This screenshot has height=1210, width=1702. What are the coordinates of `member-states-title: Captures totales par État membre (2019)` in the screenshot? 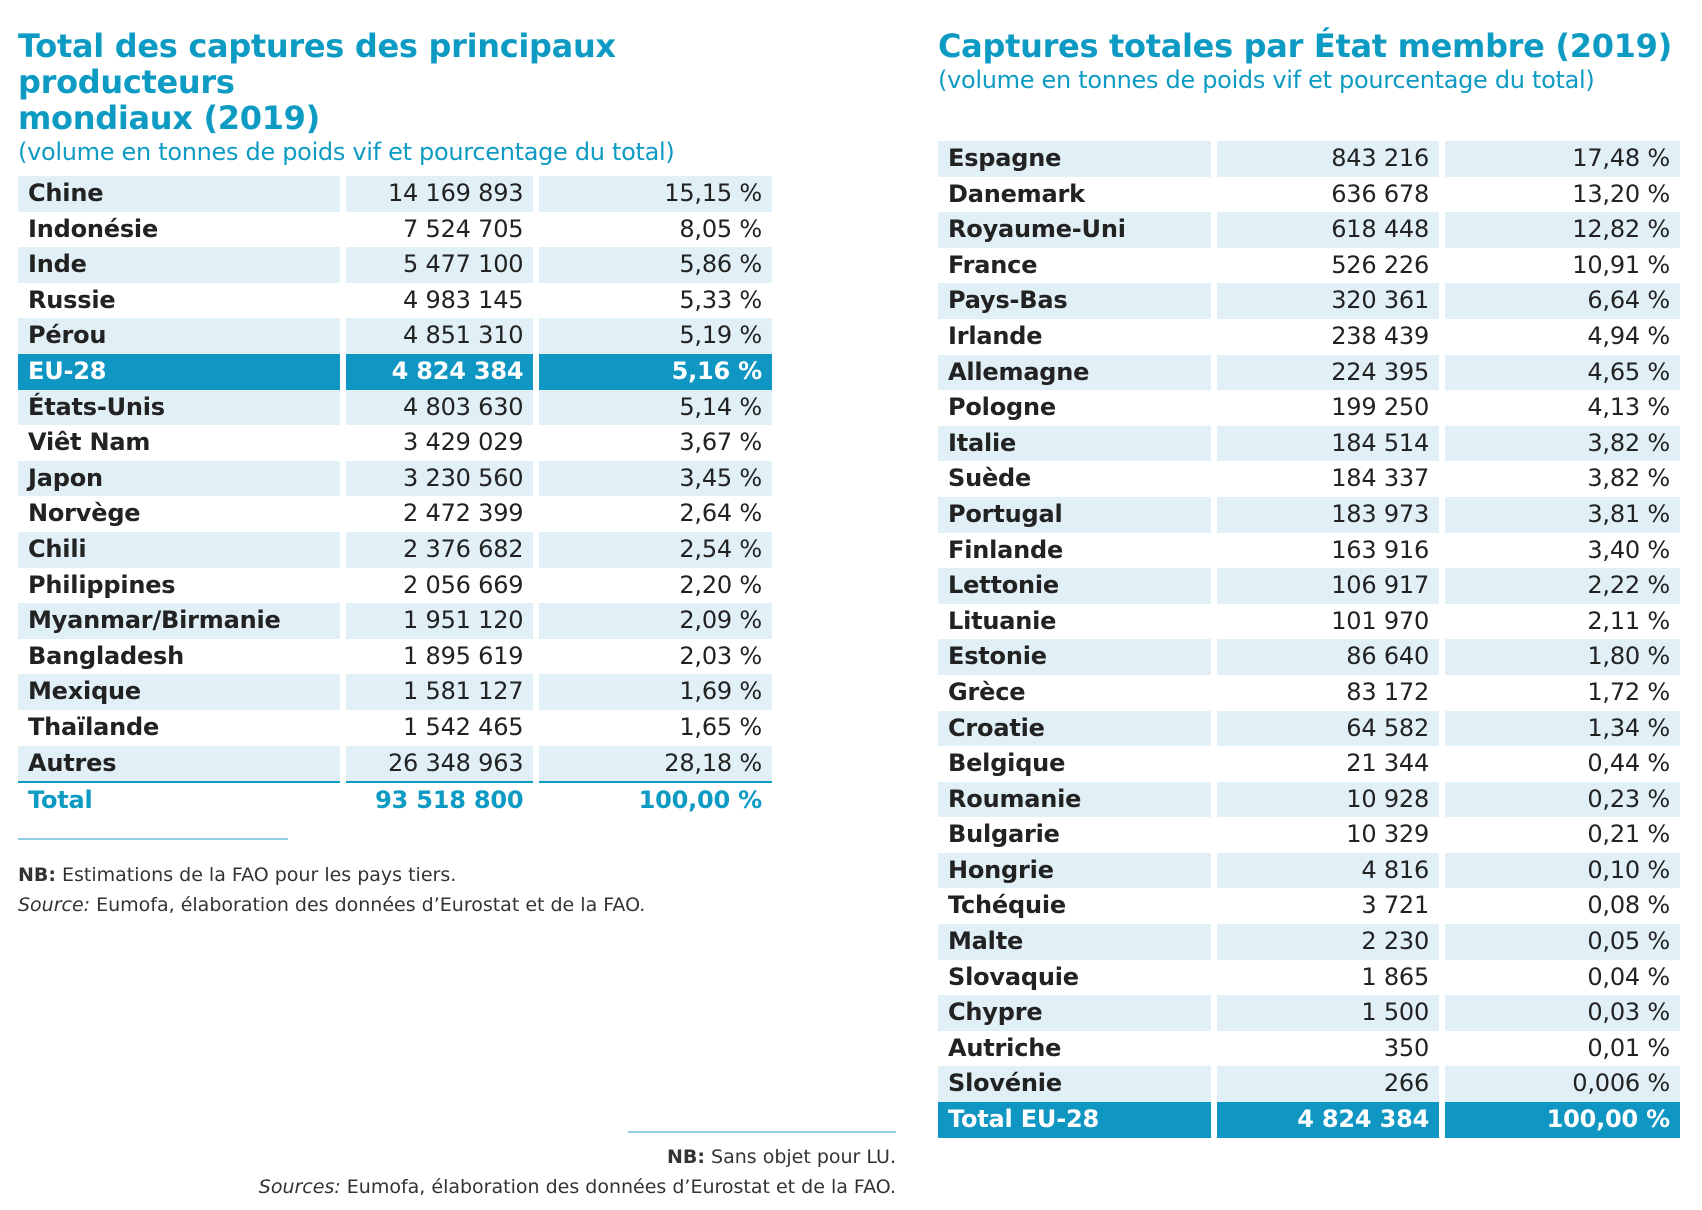 It's located at (1305, 46).